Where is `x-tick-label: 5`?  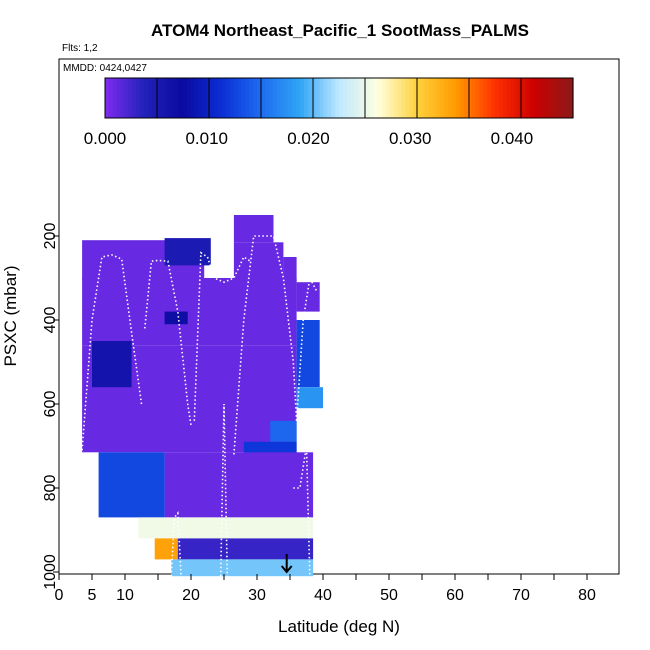 x-tick-label: 5 is located at coordinates (92, 595).